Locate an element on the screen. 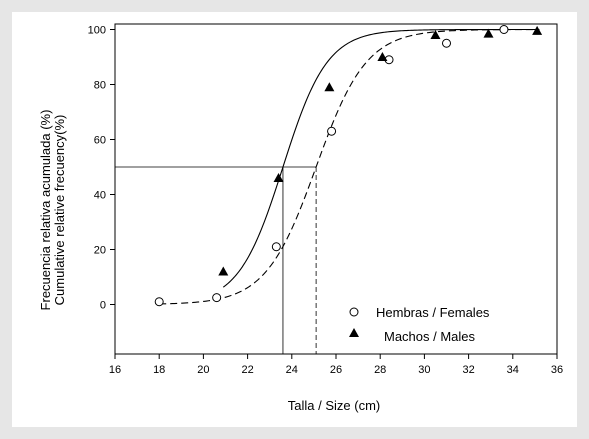 The width and height of the screenshot is (589, 439). x-axis: 16 18 20 22 24 26 28 30 32 34 36 is located at coordinates (336, 365).